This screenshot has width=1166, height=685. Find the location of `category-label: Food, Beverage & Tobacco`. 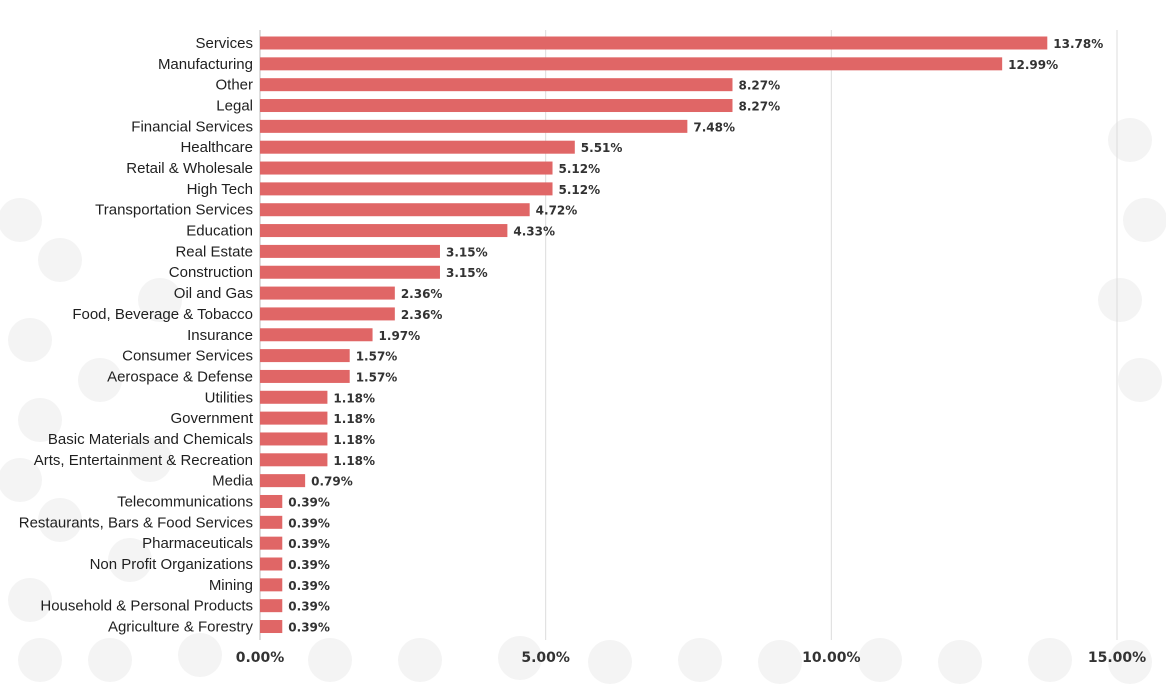

category-label: Food, Beverage & Tobacco is located at coordinates (162, 314).